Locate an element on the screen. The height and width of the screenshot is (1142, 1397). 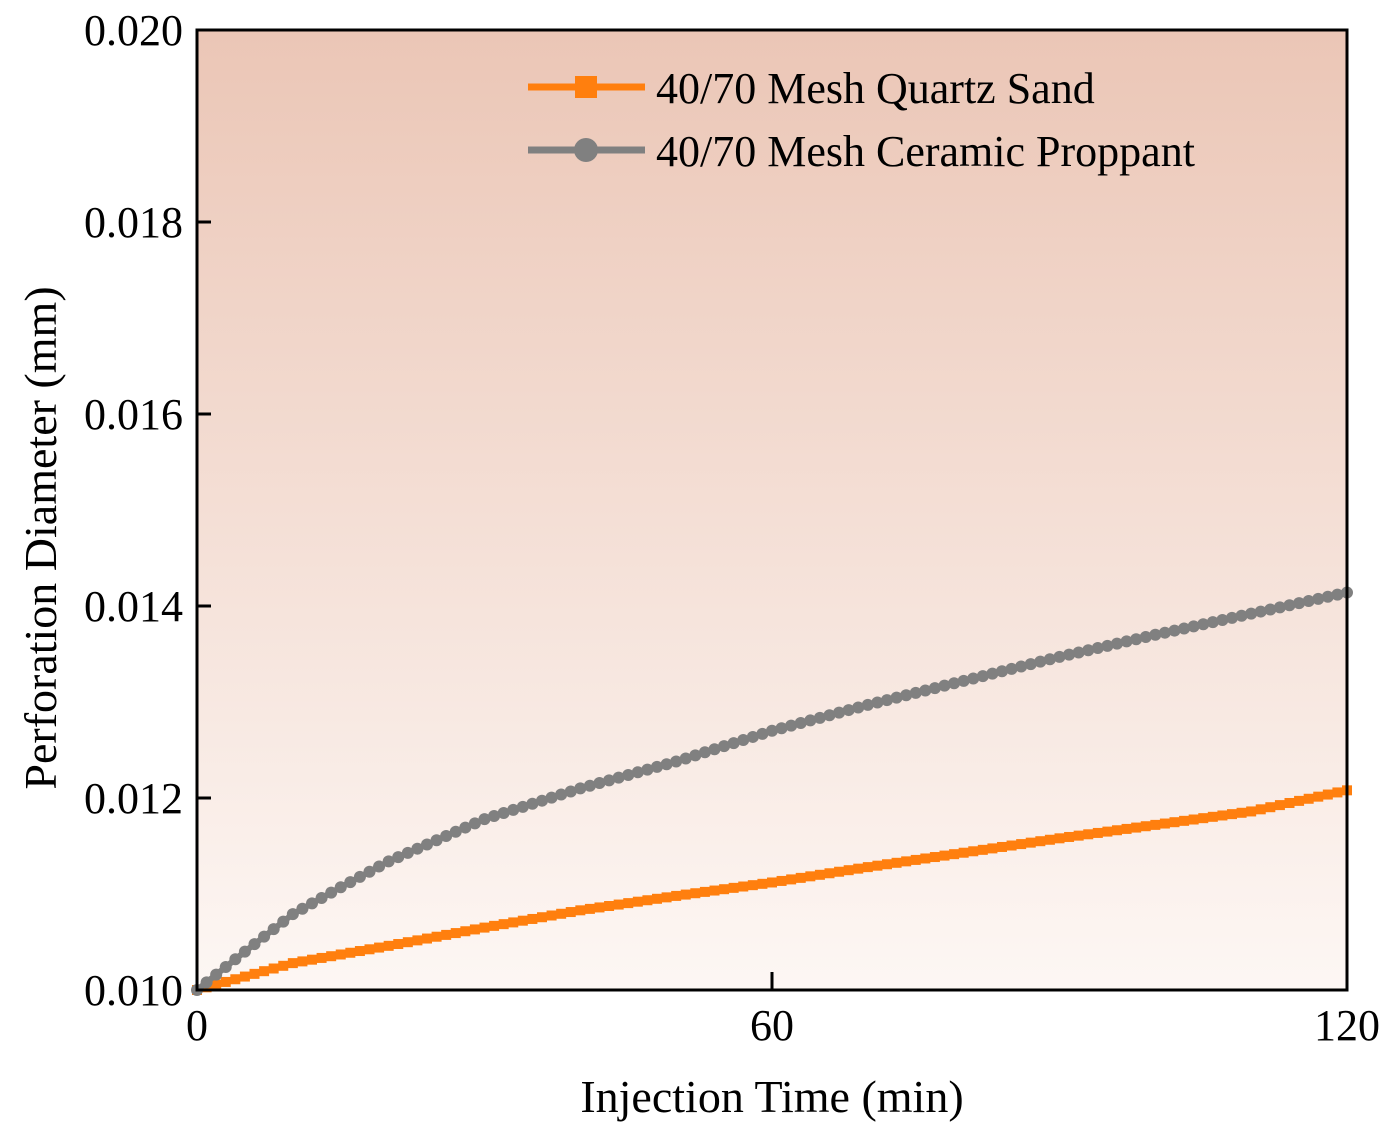
y-axis-title: Perforation Diameter (mm) is located at coordinates (40, 537).